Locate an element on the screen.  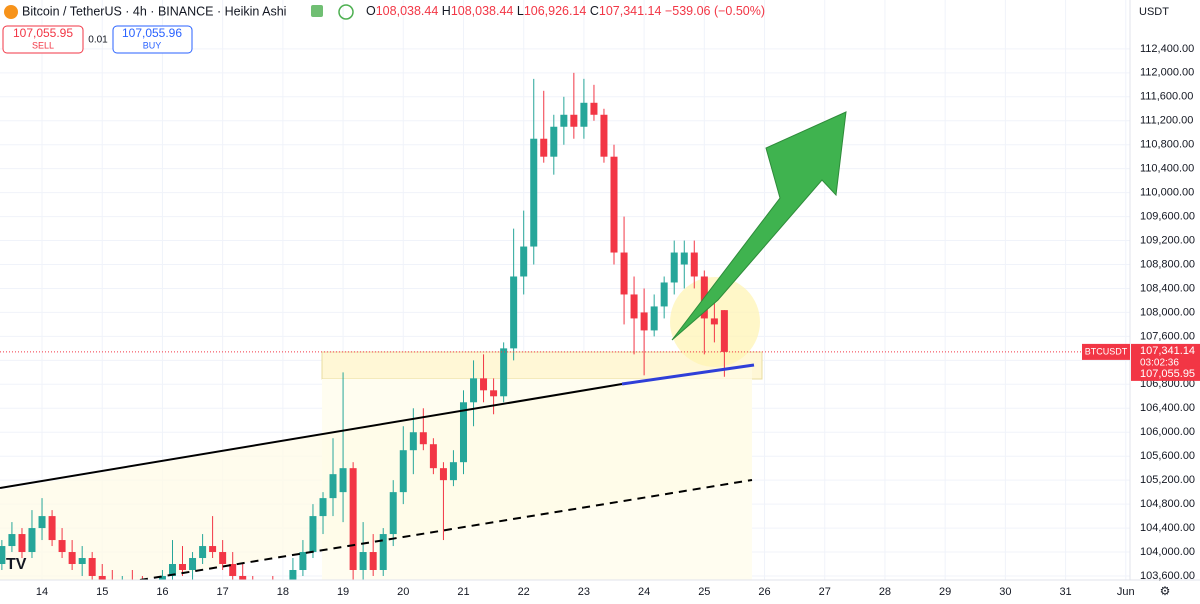
countdown: 03:02:36 is located at coordinates (1159, 363).